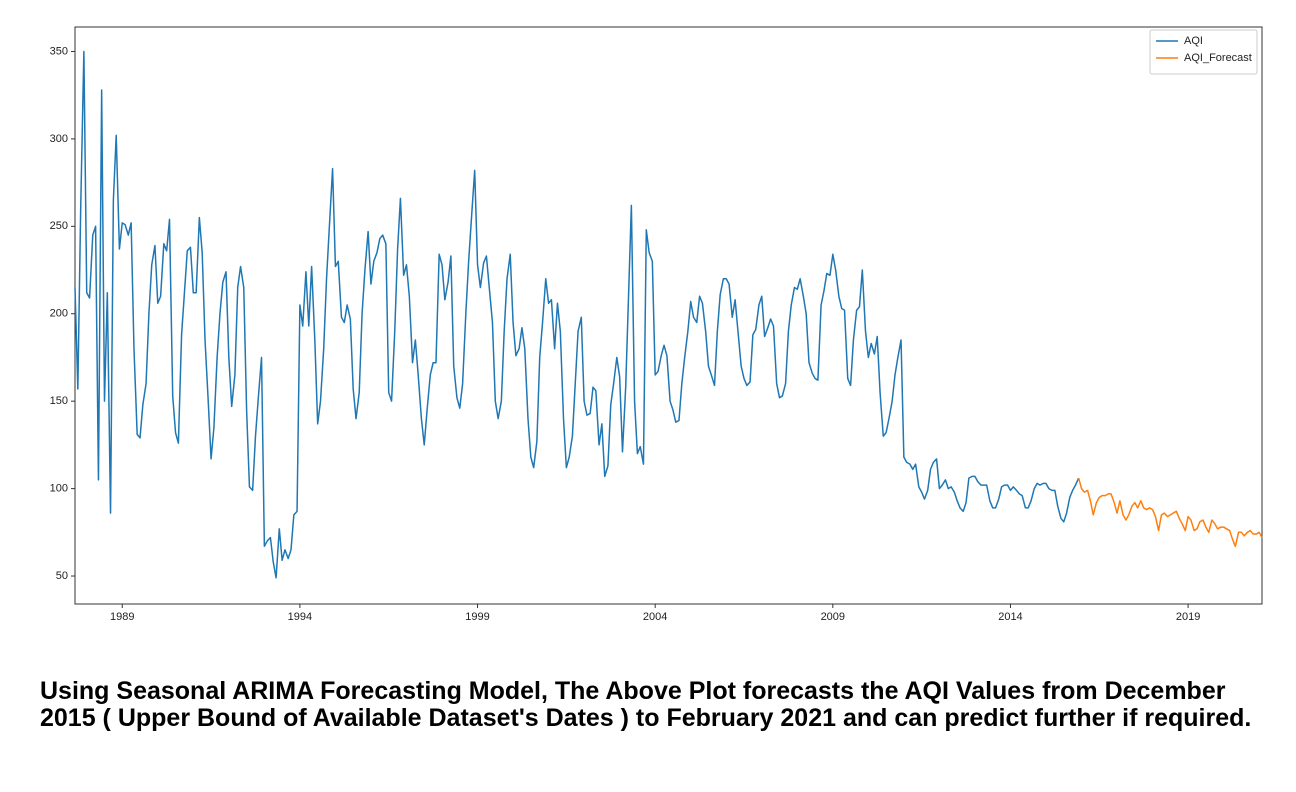 The width and height of the screenshot is (1296, 792). I want to click on legend: AQI AQI_Forecast, so click(1203, 52).